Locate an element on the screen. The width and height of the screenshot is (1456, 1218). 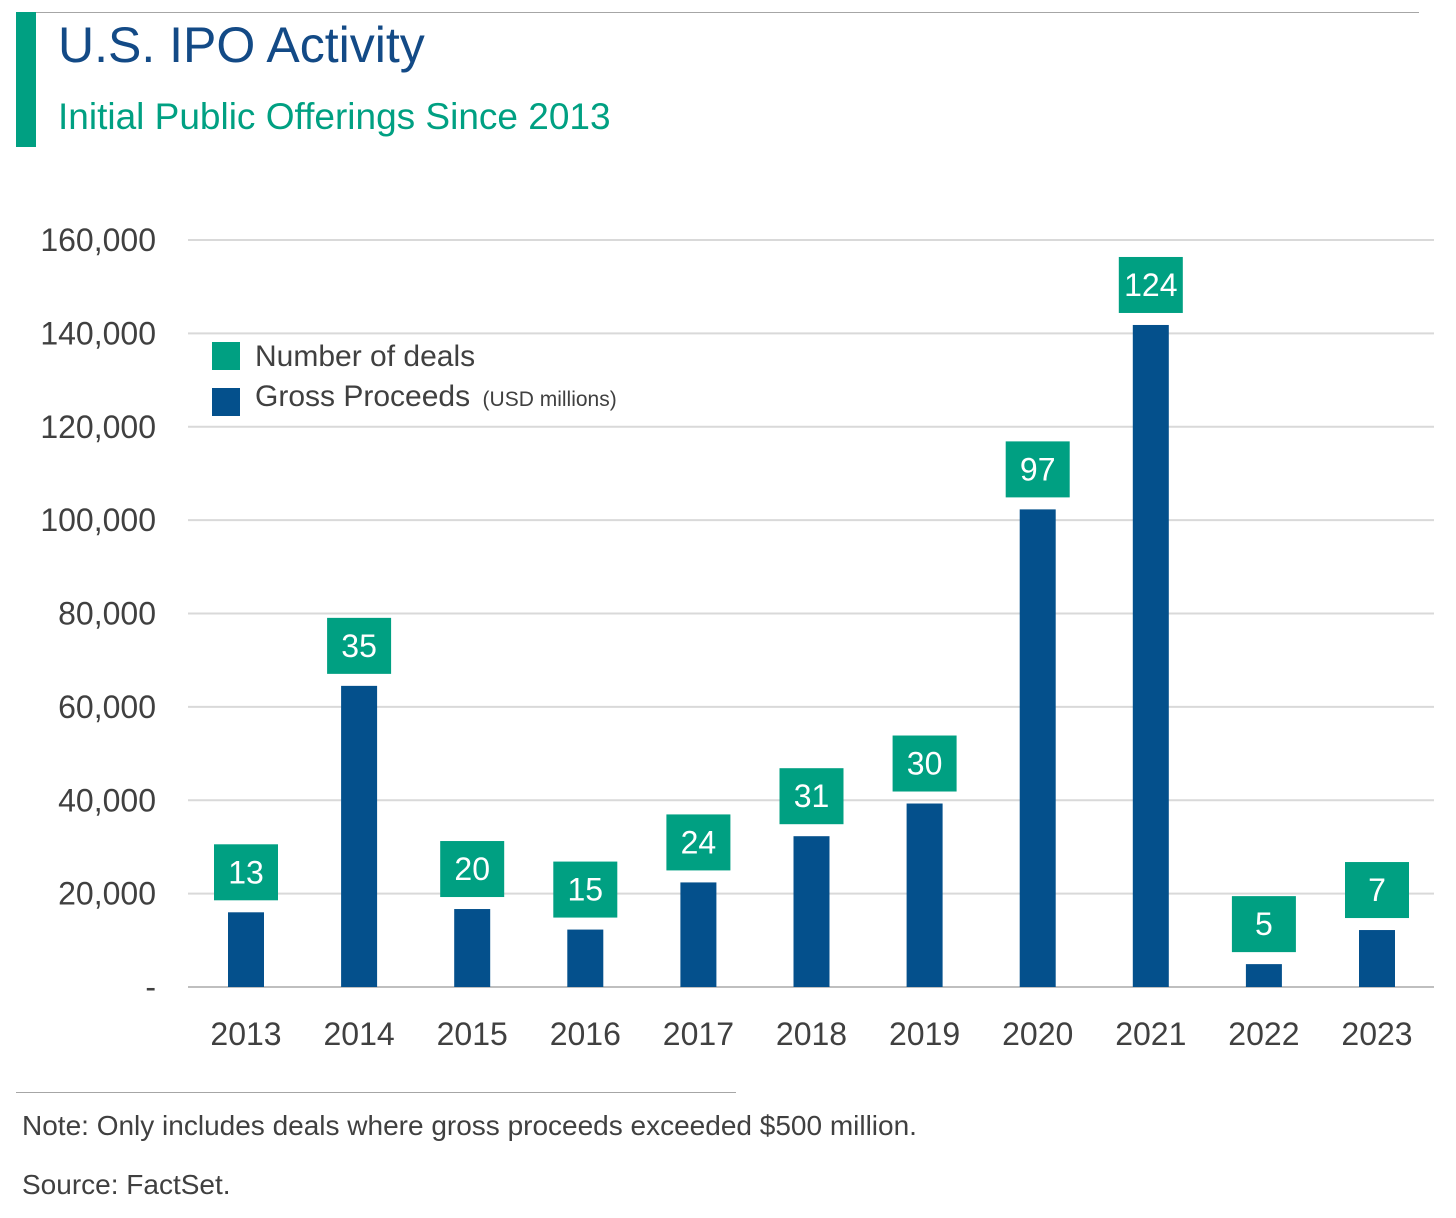
legend-label-proceeds: Gross Proceeds is located at coordinates (362, 396).